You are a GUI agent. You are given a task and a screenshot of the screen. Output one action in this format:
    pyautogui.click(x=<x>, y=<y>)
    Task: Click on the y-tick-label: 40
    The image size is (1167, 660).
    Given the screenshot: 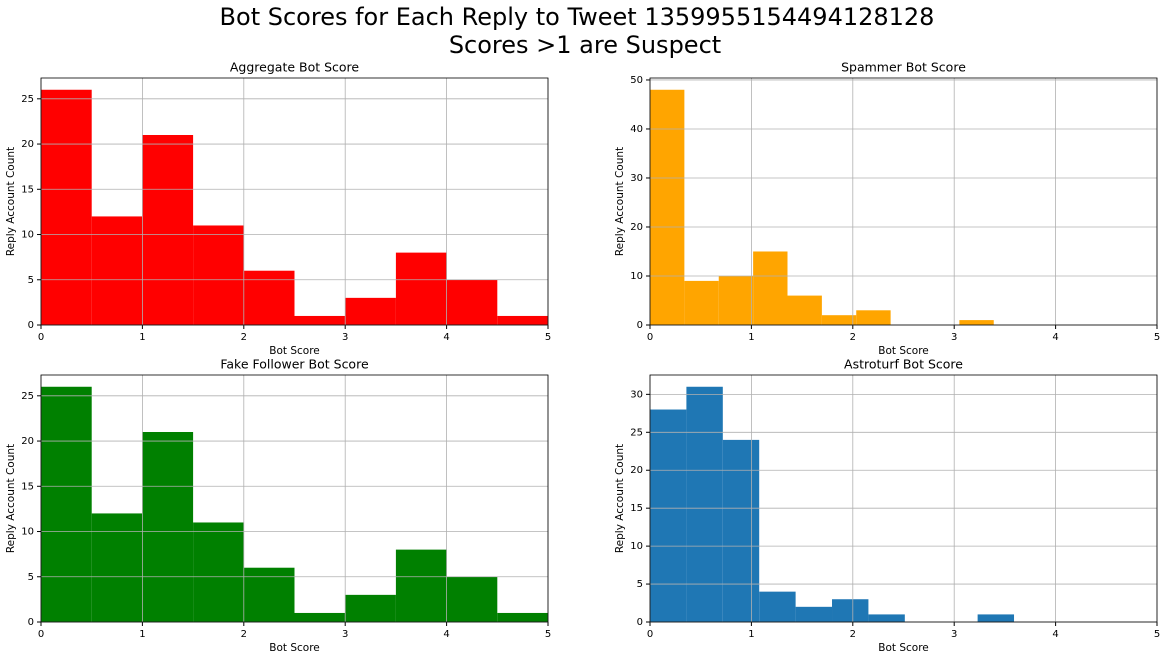 What is the action you would take?
    pyautogui.click(x=636, y=129)
    